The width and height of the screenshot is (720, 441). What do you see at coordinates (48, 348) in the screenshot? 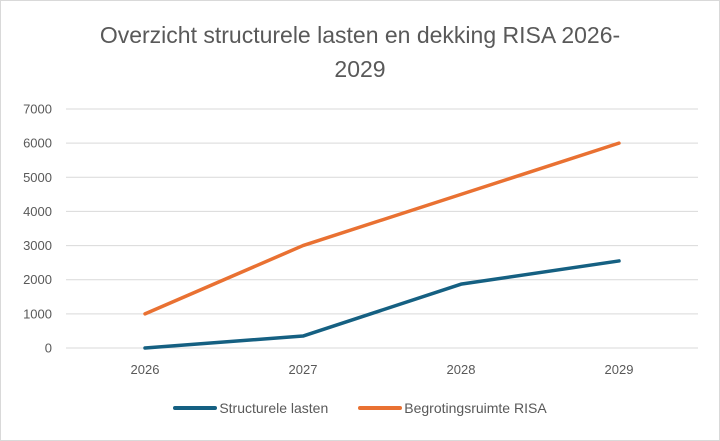
I see `y-tick-label: 0` at bounding box center [48, 348].